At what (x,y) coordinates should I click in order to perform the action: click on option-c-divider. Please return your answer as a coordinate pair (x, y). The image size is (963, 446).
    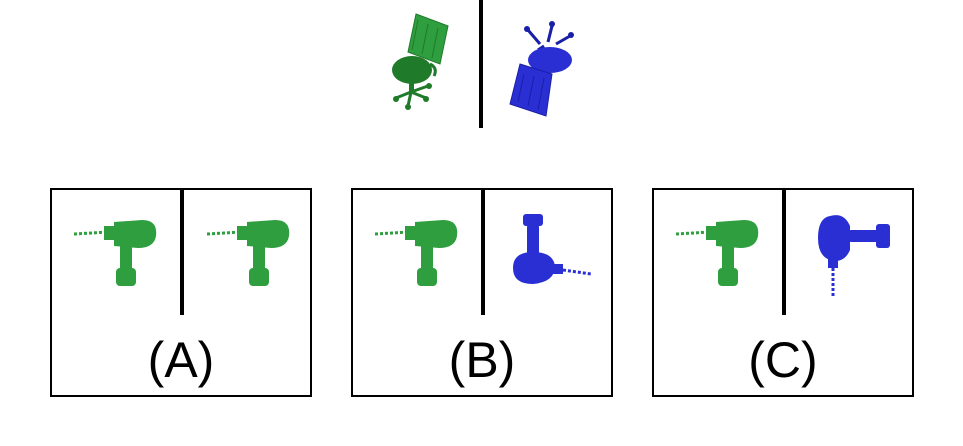
    Looking at the image, I should click on (784, 252).